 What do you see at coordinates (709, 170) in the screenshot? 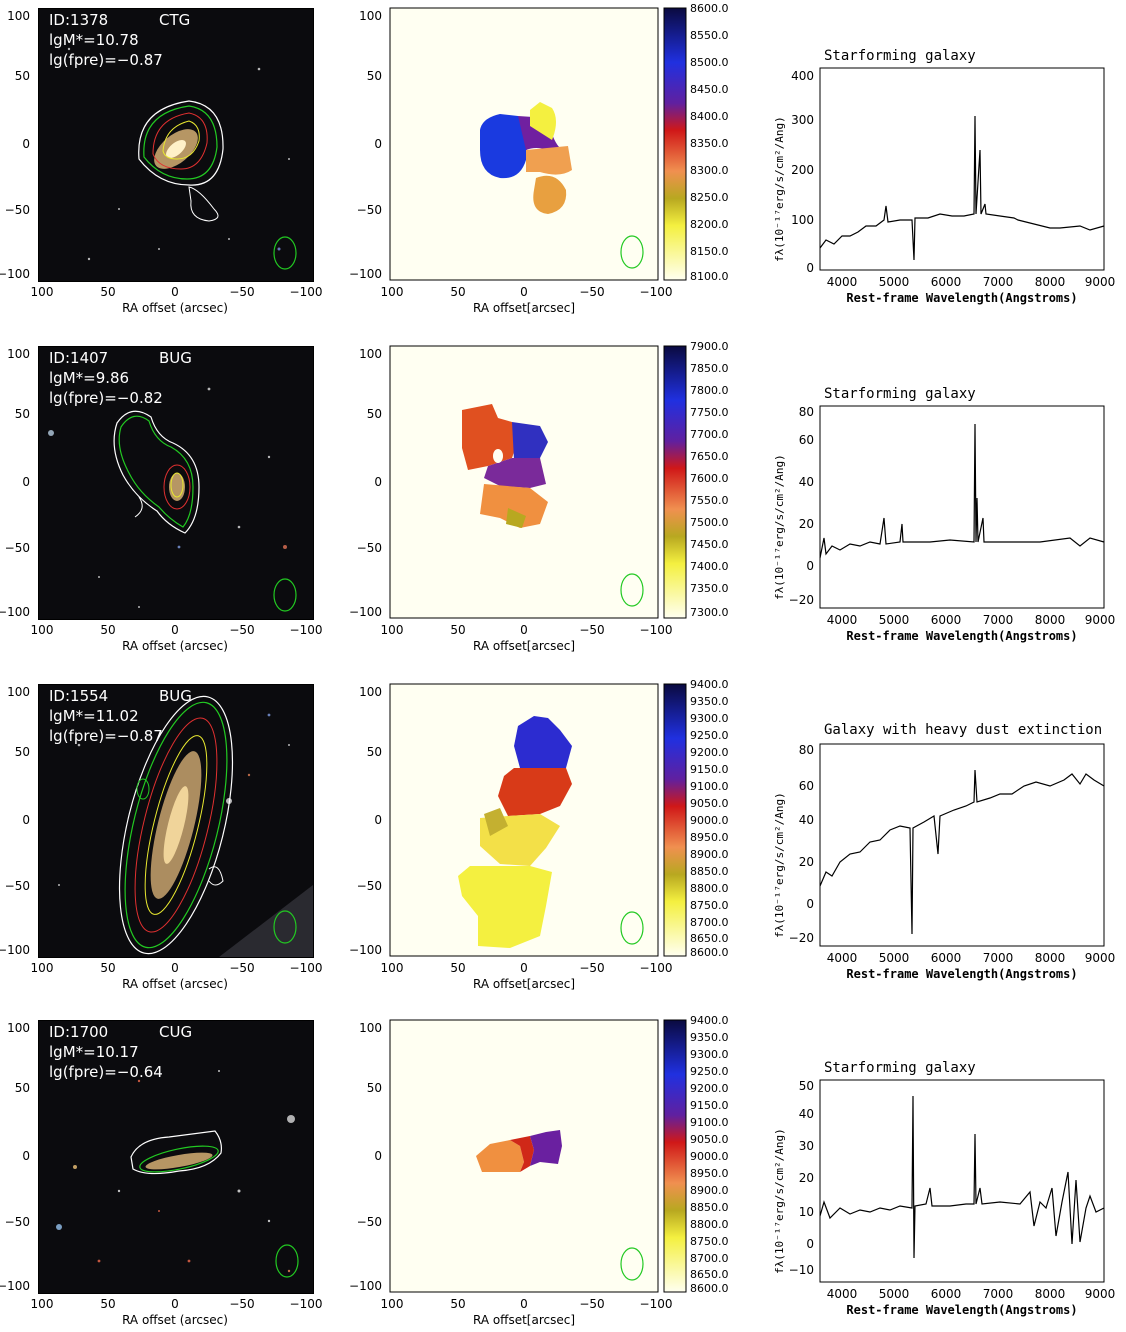
I see `colorbar-tick: 8300.0` at bounding box center [709, 170].